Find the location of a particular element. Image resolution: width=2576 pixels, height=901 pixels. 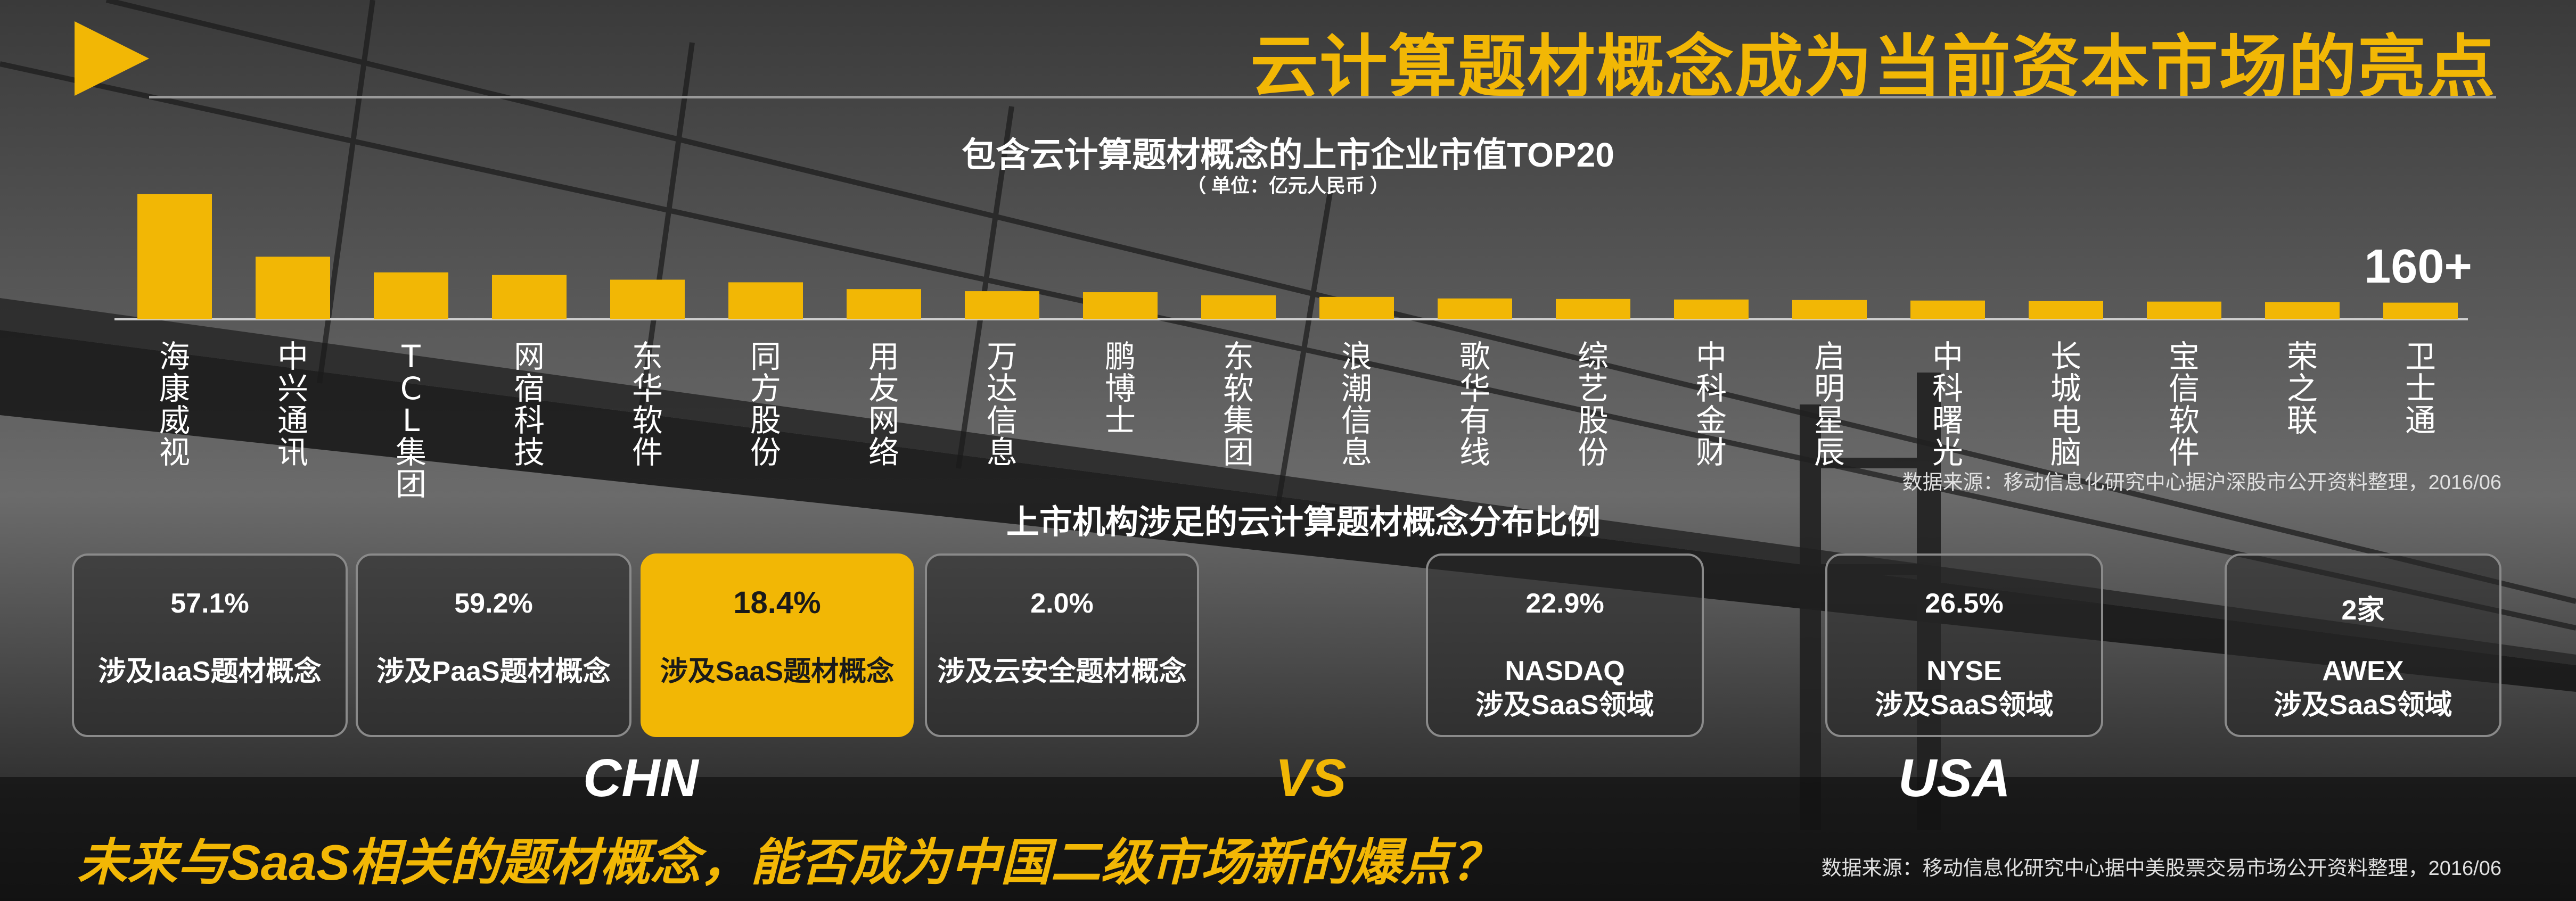

card-nasdaq: 22.9% NASDAQ 涉及SaaS领域 is located at coordinates (1565, 645).